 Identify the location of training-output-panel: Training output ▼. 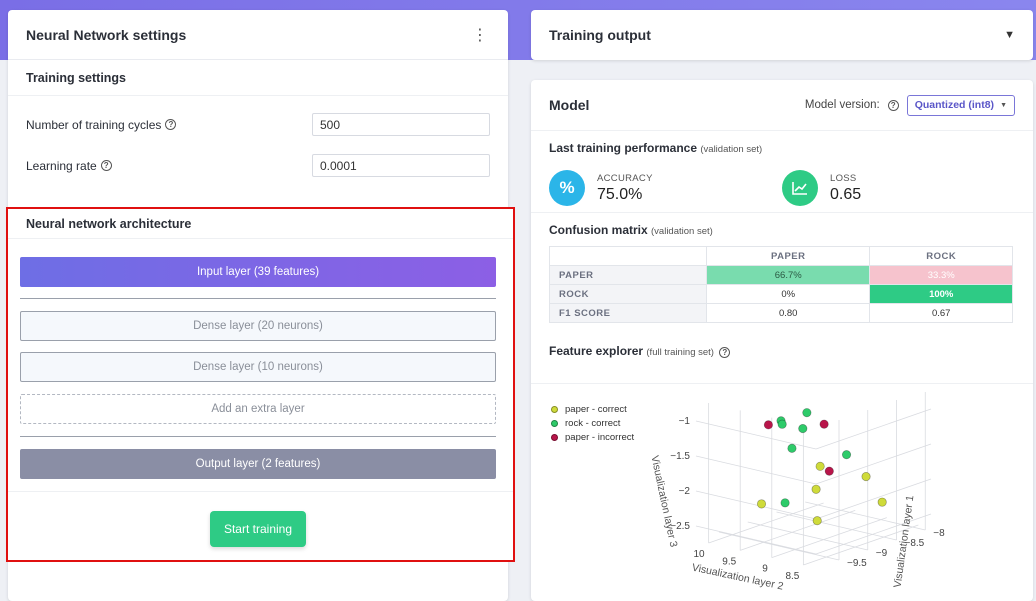
(782, 35).